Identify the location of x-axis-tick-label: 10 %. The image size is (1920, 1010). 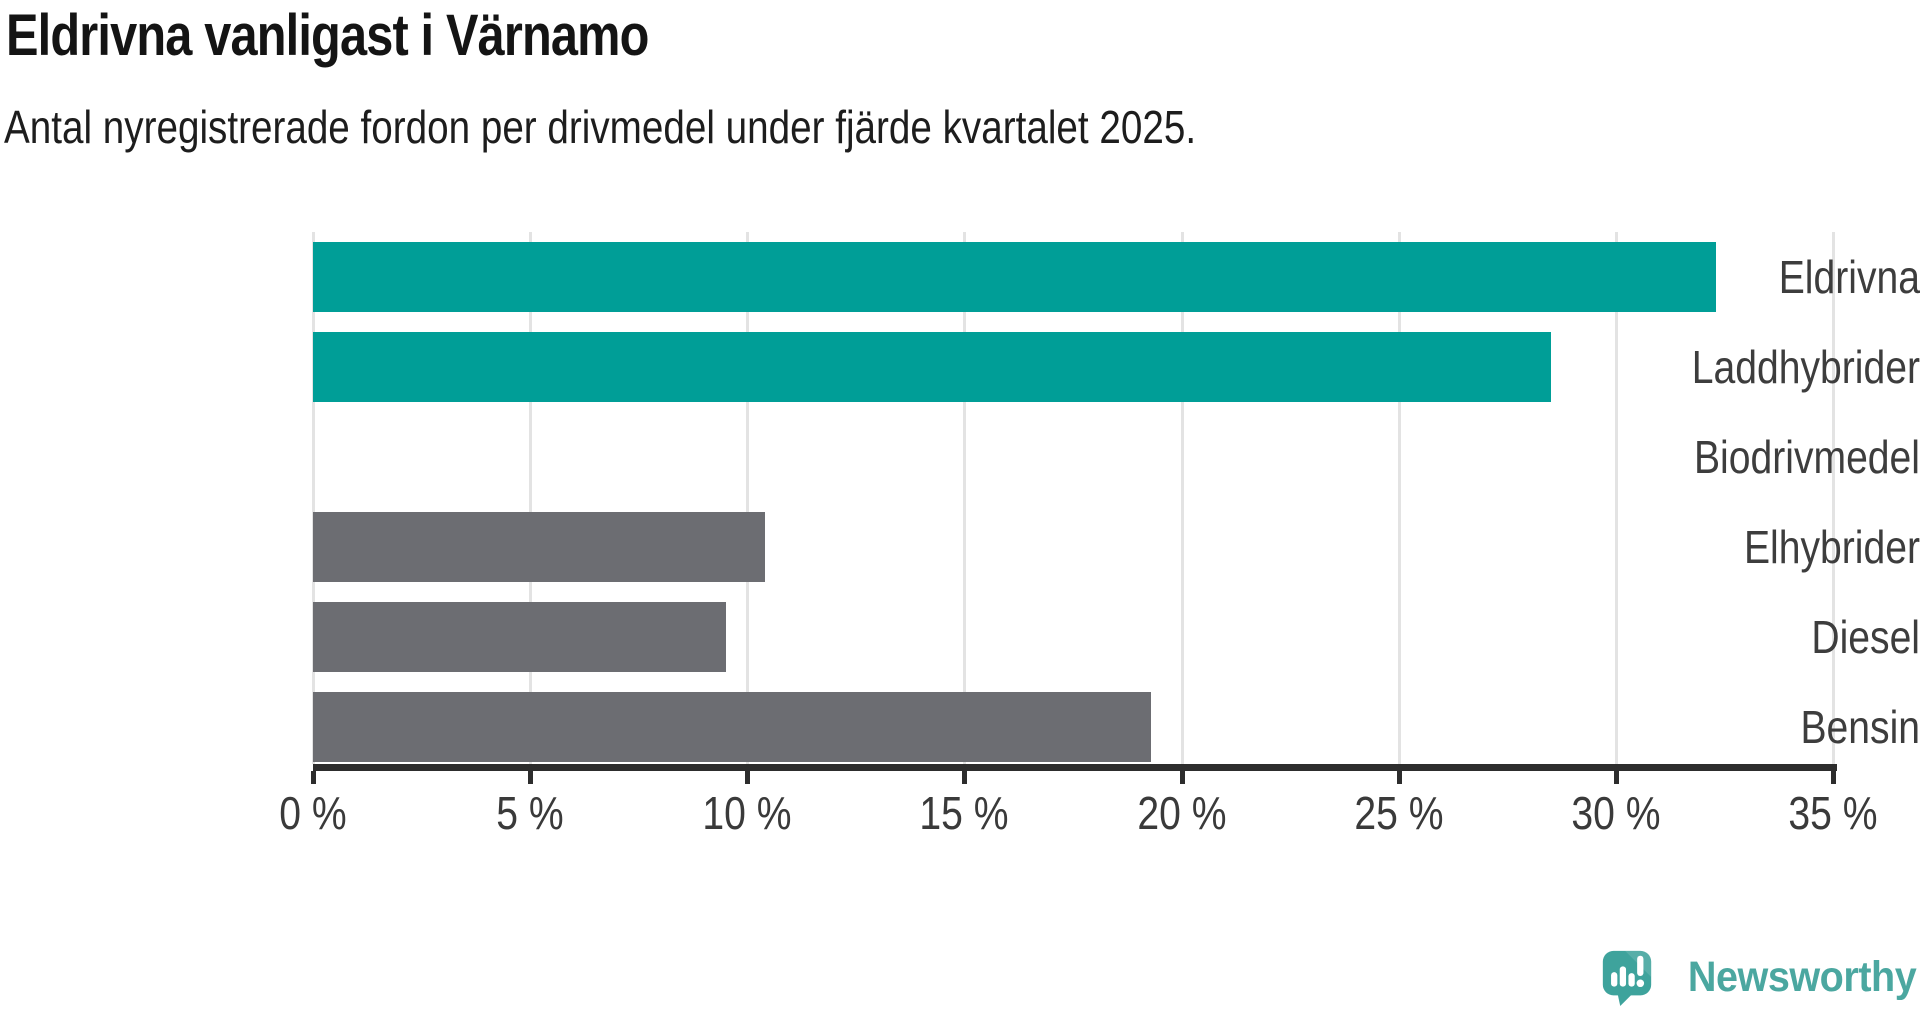
(747, 813).